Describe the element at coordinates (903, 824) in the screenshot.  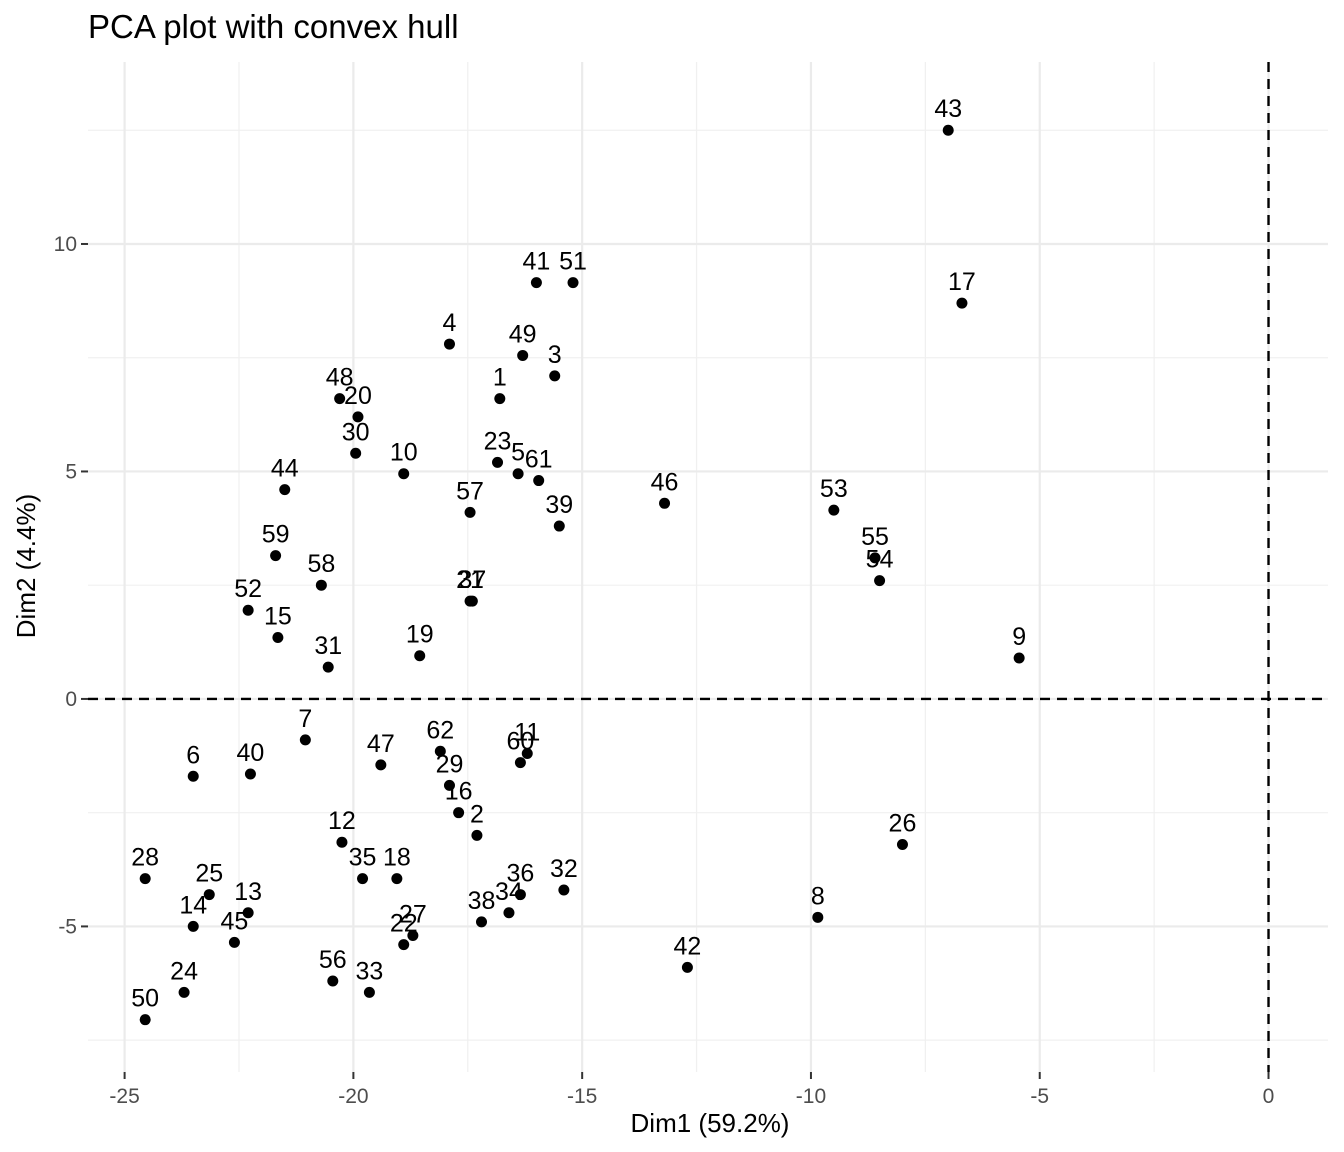
I see `data-point-label-26: 26` at that location.